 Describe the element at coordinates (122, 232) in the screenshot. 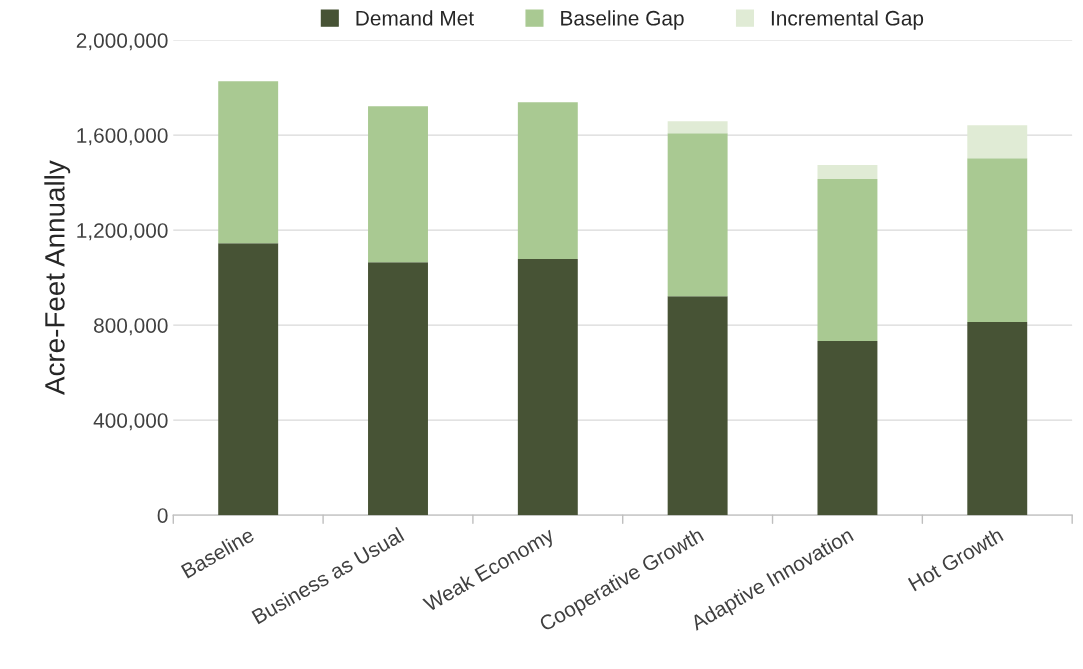

I see `y-tick-label: 1,200,000` at that location.